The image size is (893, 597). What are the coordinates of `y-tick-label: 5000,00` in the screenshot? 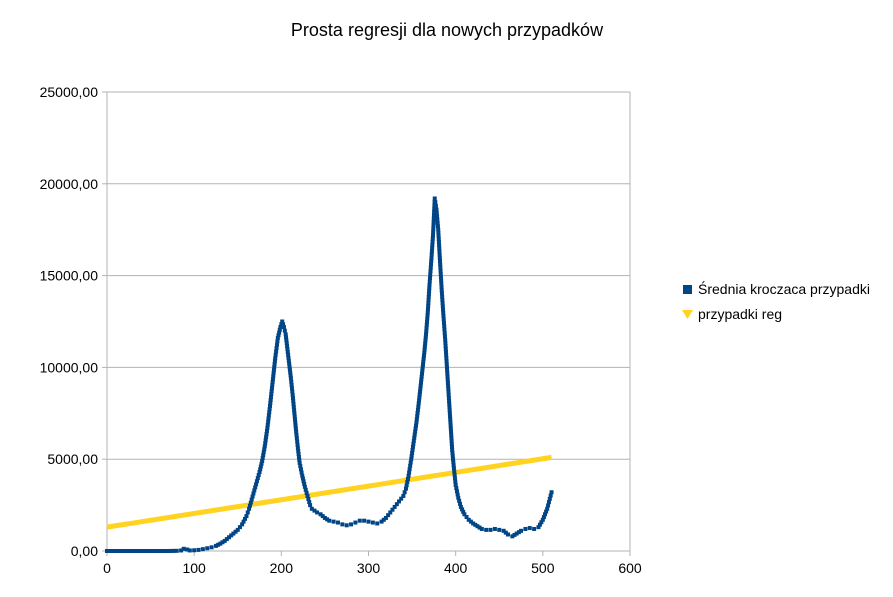 It's located at (72, 459).